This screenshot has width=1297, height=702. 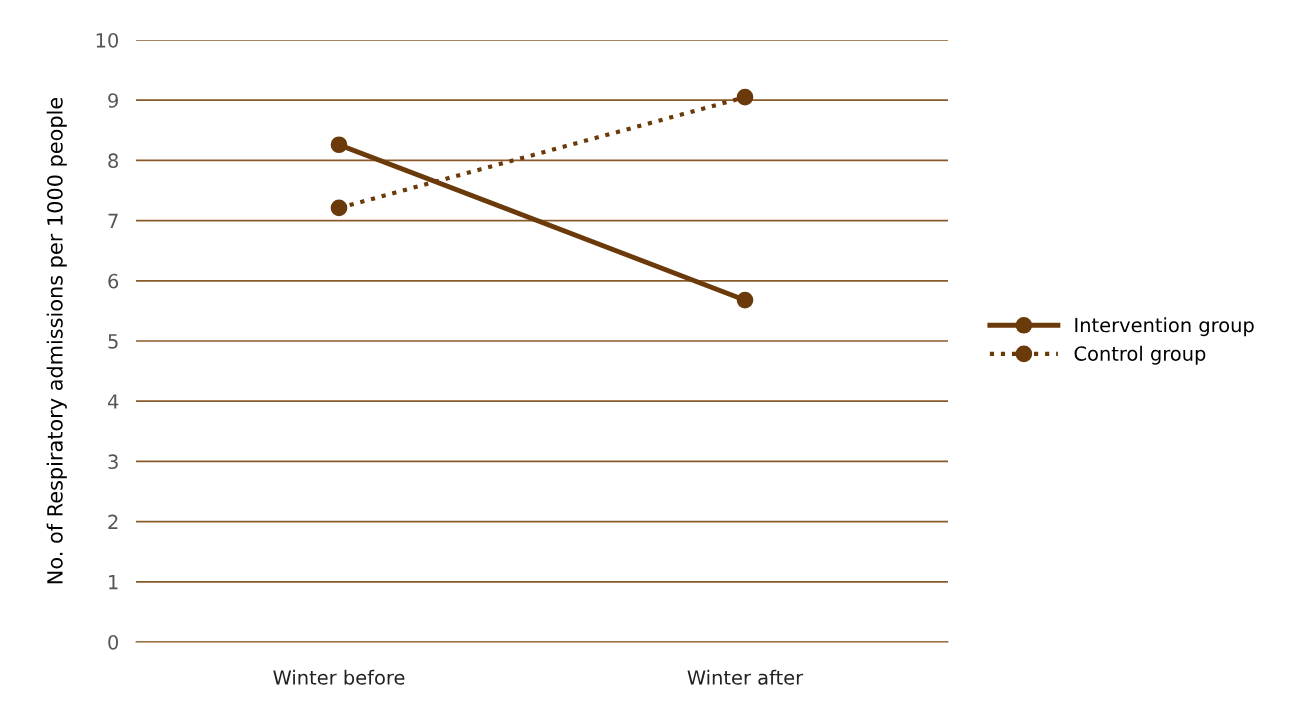 I want to click on legend-label: Intervention group, so click(x=1164, y=327).